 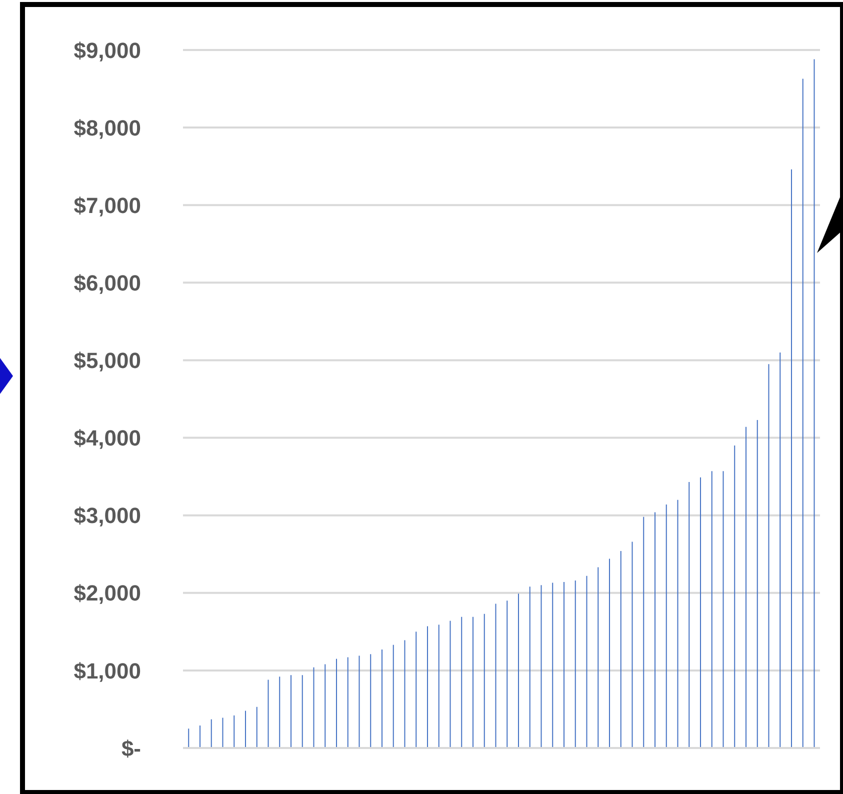 What do you see at coordinates (107, 50) in the screenshot?
I see `y-tick-label: $9,000` at bounding box center [107, 50].